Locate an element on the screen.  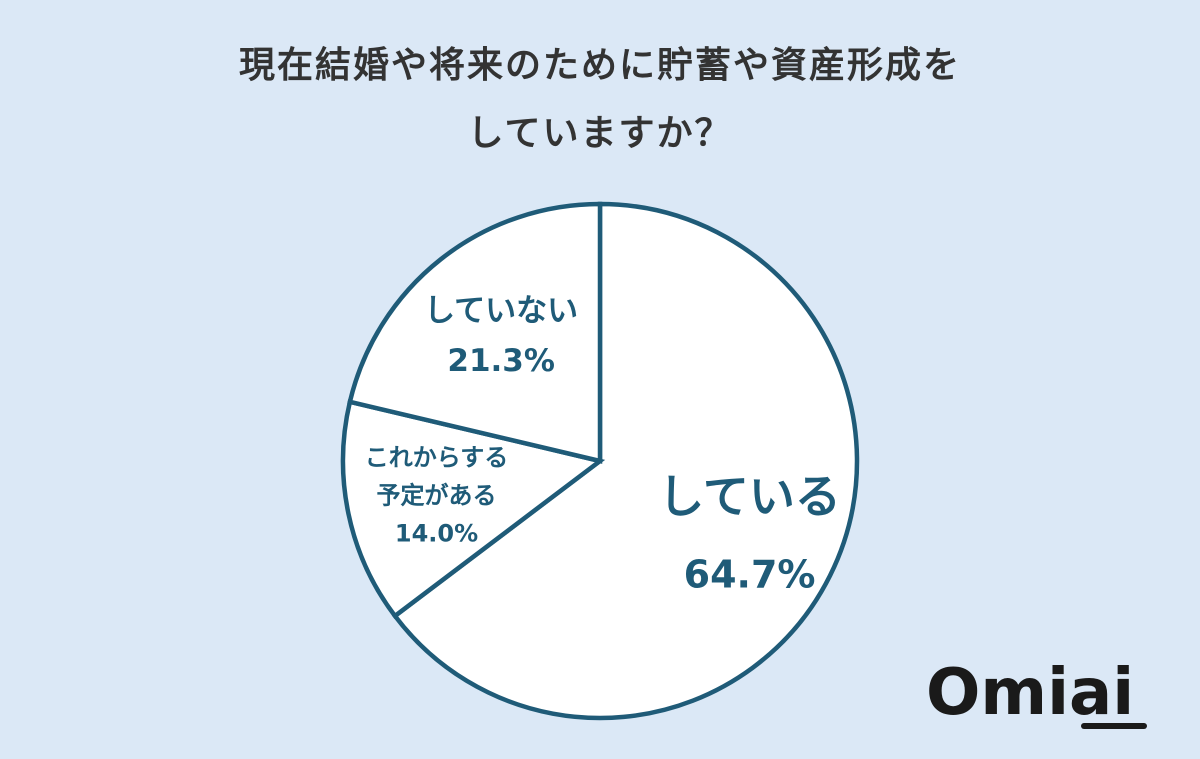
slice-name-label-2-1: これからする is located at coordinates (437, 457).